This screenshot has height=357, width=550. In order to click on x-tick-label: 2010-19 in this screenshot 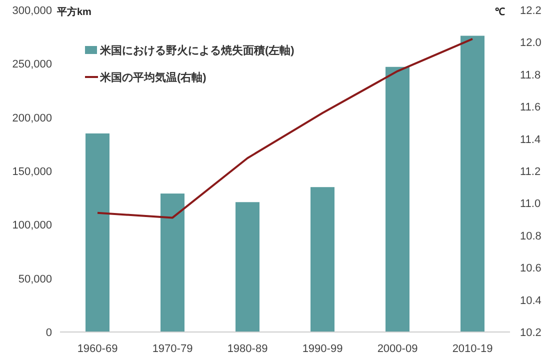, I will do `click(472, 349)`.